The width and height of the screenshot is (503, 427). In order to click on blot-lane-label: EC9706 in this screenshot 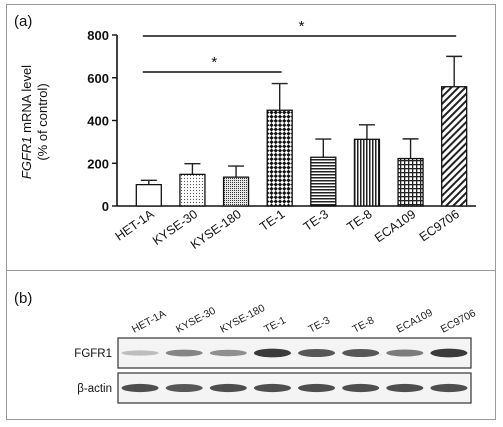, I will do `click(458, 321)`.